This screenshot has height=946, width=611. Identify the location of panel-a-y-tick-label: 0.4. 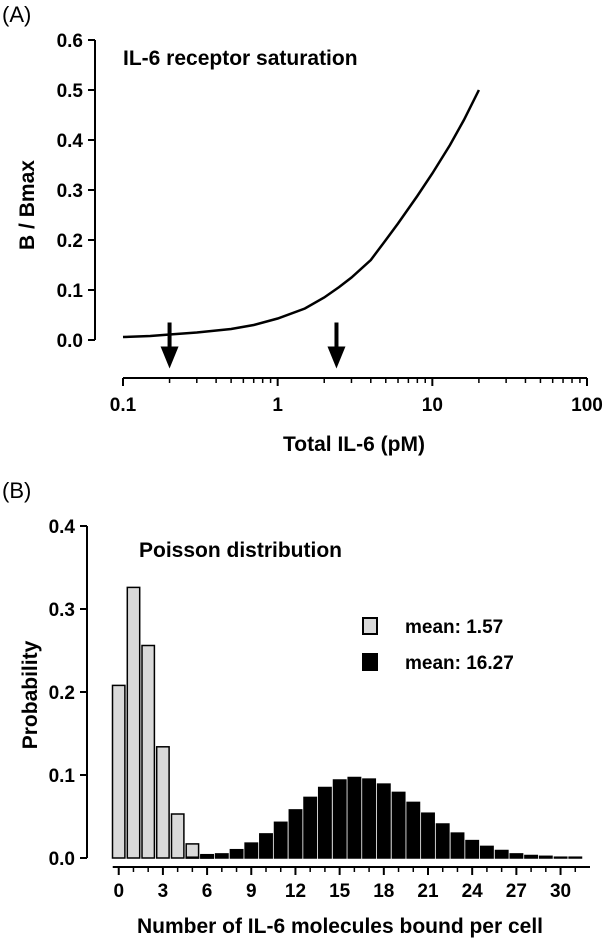
(70, 141).